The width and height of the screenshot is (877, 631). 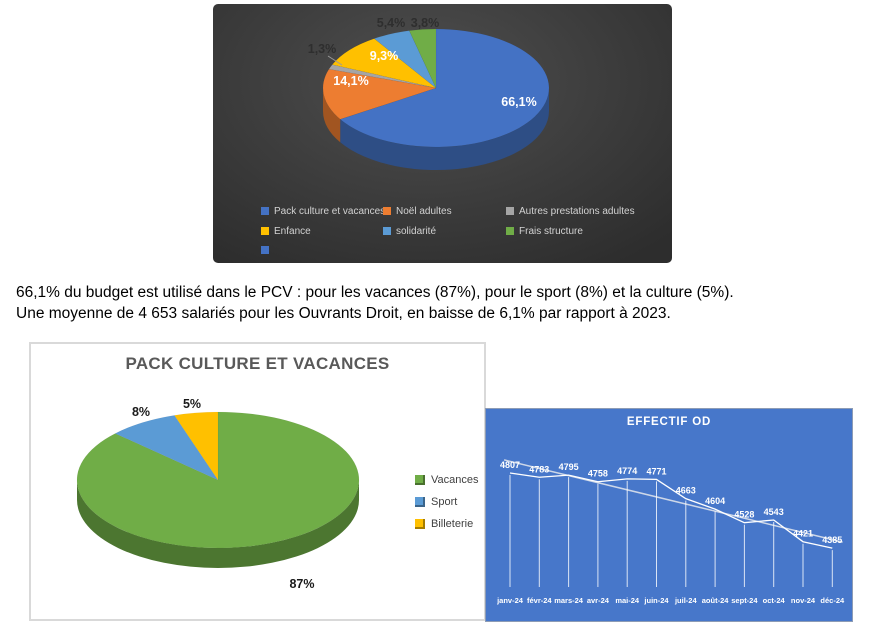 I want to click on legend-item, so click(x=267, y=250).